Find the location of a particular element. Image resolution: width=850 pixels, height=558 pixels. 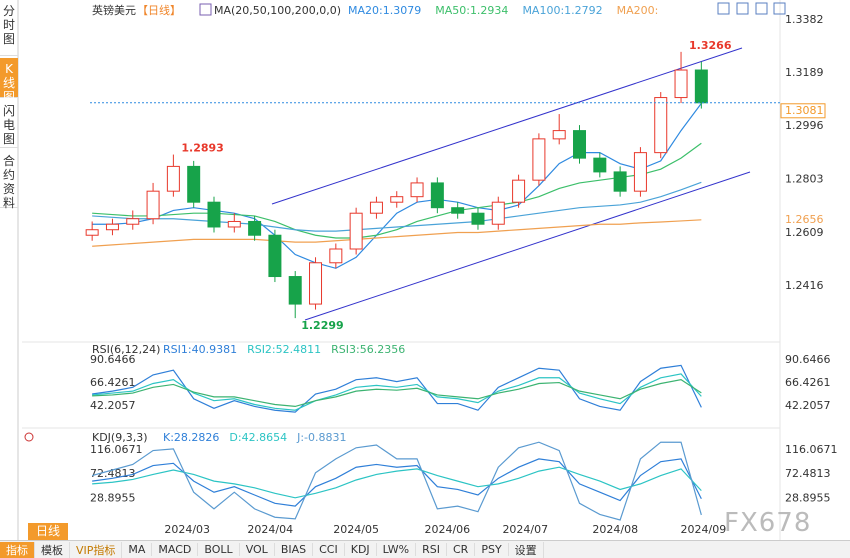

toolbar-item: 设置 is located at coordinates (526, 549).